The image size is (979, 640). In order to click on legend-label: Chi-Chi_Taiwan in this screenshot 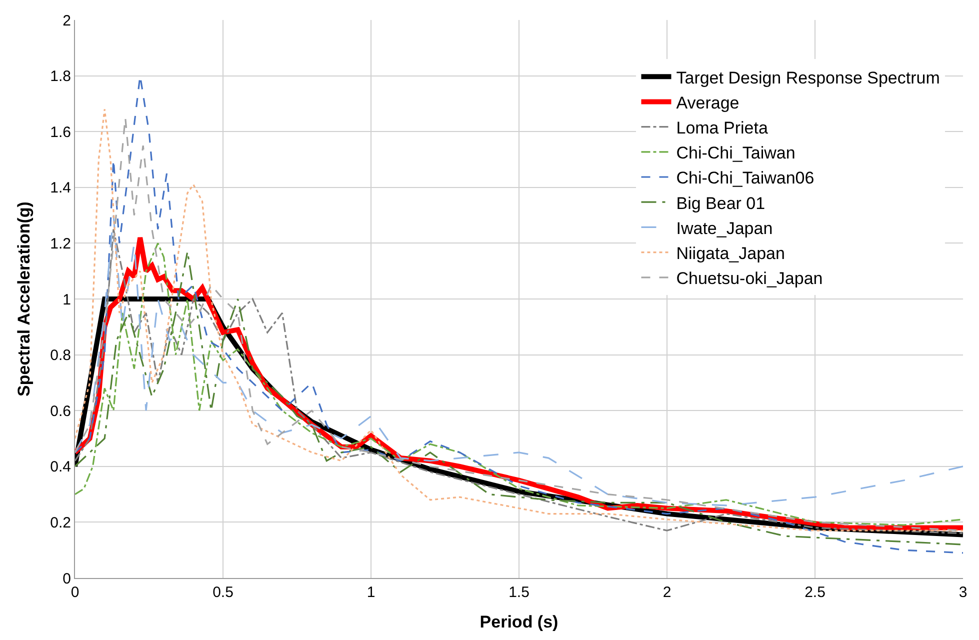, I will do `click(736, 153)`.